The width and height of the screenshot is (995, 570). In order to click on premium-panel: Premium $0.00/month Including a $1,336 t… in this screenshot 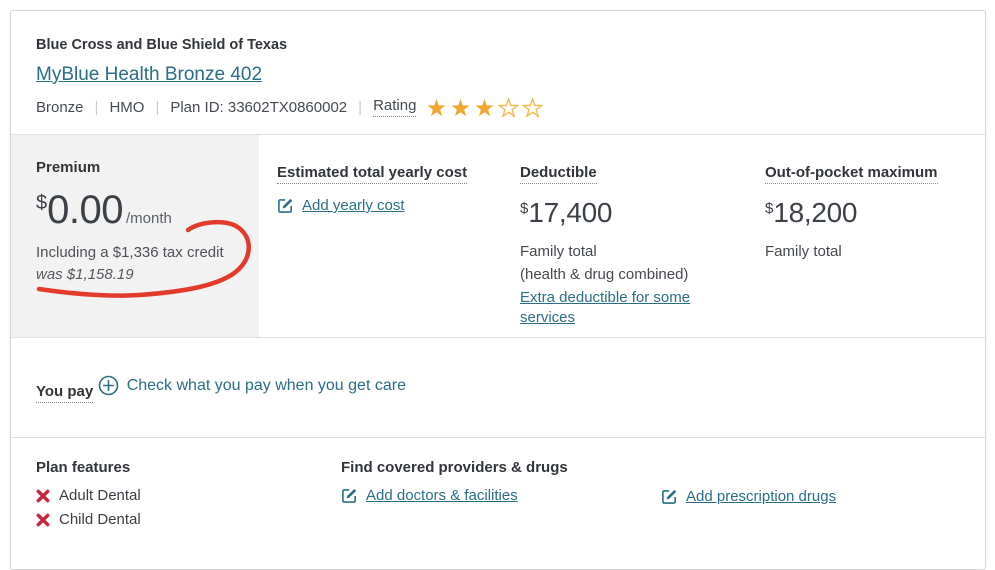, I will do `click(135, 236)`.